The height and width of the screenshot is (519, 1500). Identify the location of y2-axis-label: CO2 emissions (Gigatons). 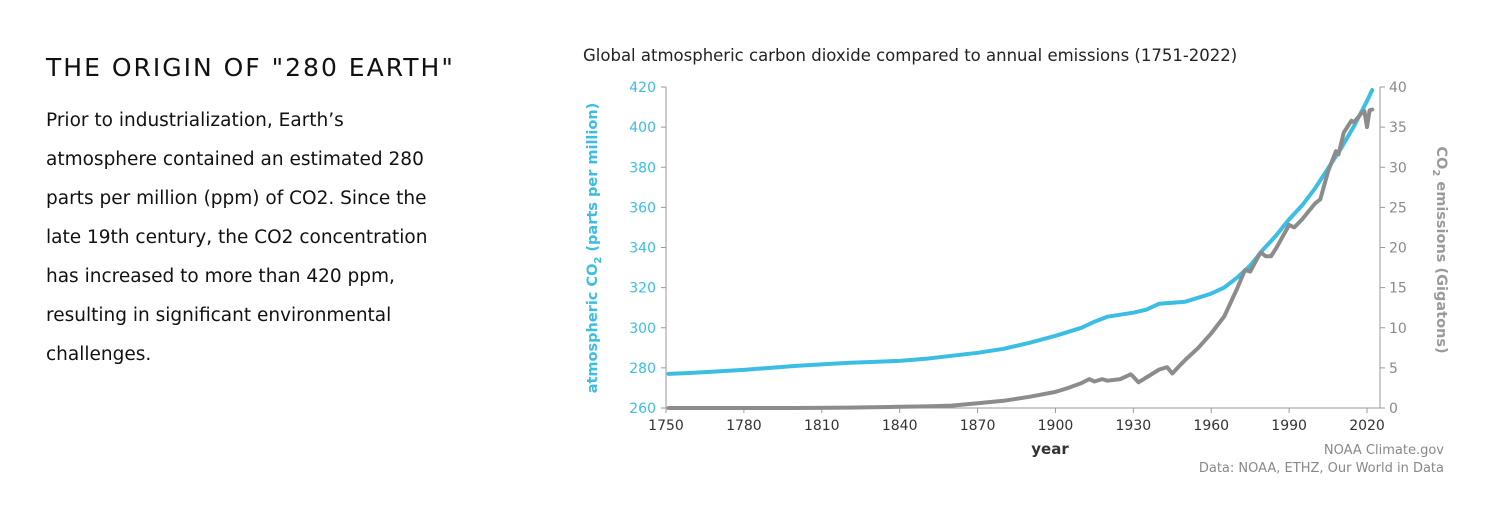
(1439, 249).